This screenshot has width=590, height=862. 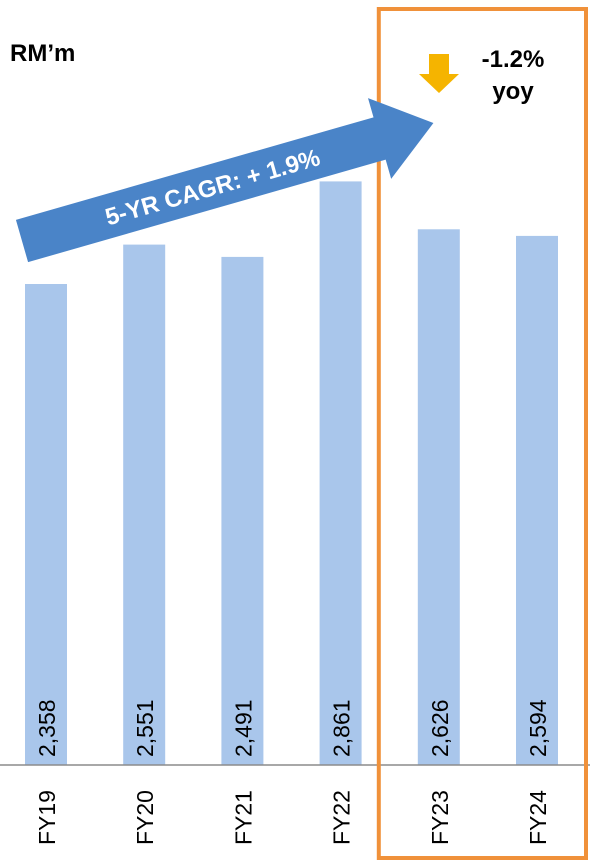 I want to click on yoy-change-basis: yoy, so click(x=513, y=91).